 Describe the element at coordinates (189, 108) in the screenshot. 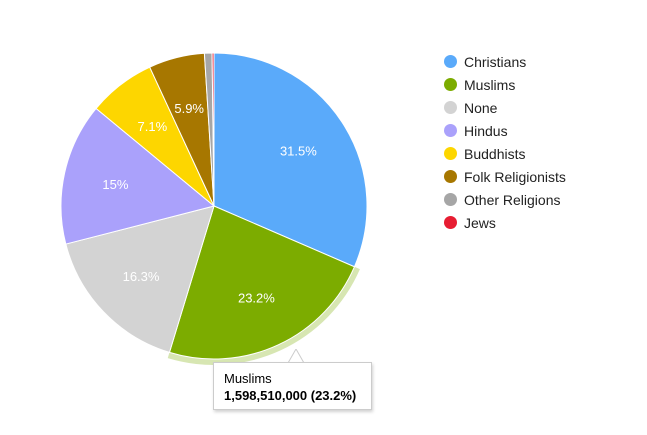

I see `data-label-folk-religionists: 5.9%` at that location.